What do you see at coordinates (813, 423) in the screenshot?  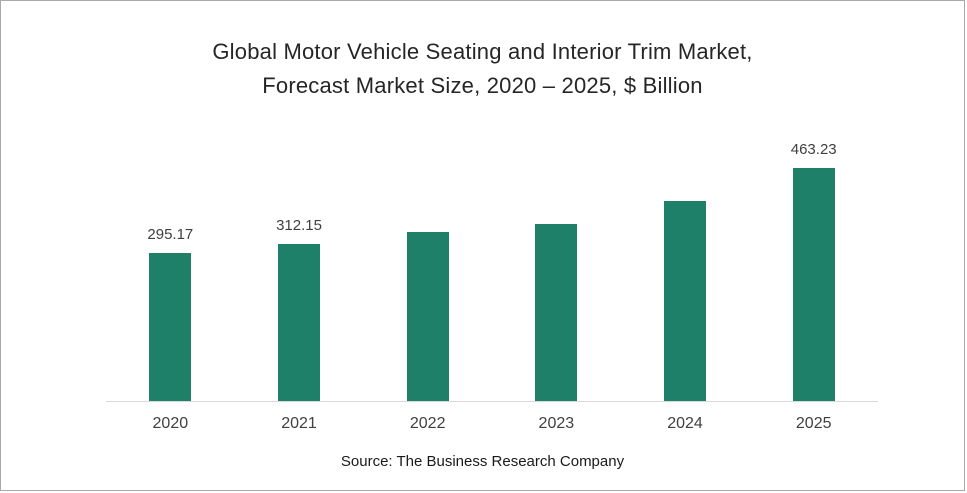 I see `x-axis-label: 2025` at bounding box center [813, 423].